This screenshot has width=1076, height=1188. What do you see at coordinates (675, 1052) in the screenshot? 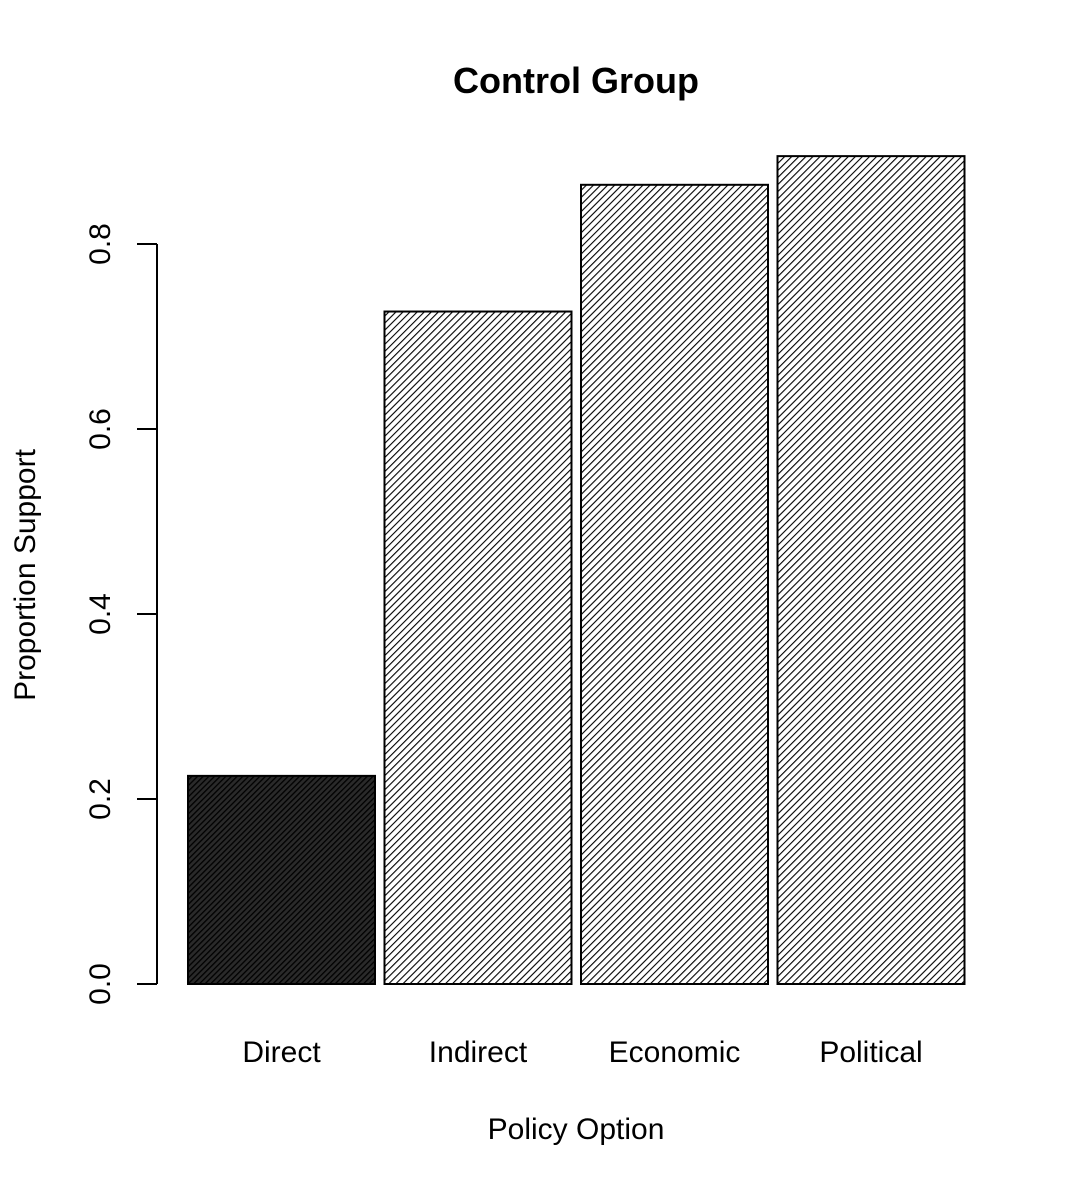
I see `x-category-label: Economic` at bounding box center [675, 1052].